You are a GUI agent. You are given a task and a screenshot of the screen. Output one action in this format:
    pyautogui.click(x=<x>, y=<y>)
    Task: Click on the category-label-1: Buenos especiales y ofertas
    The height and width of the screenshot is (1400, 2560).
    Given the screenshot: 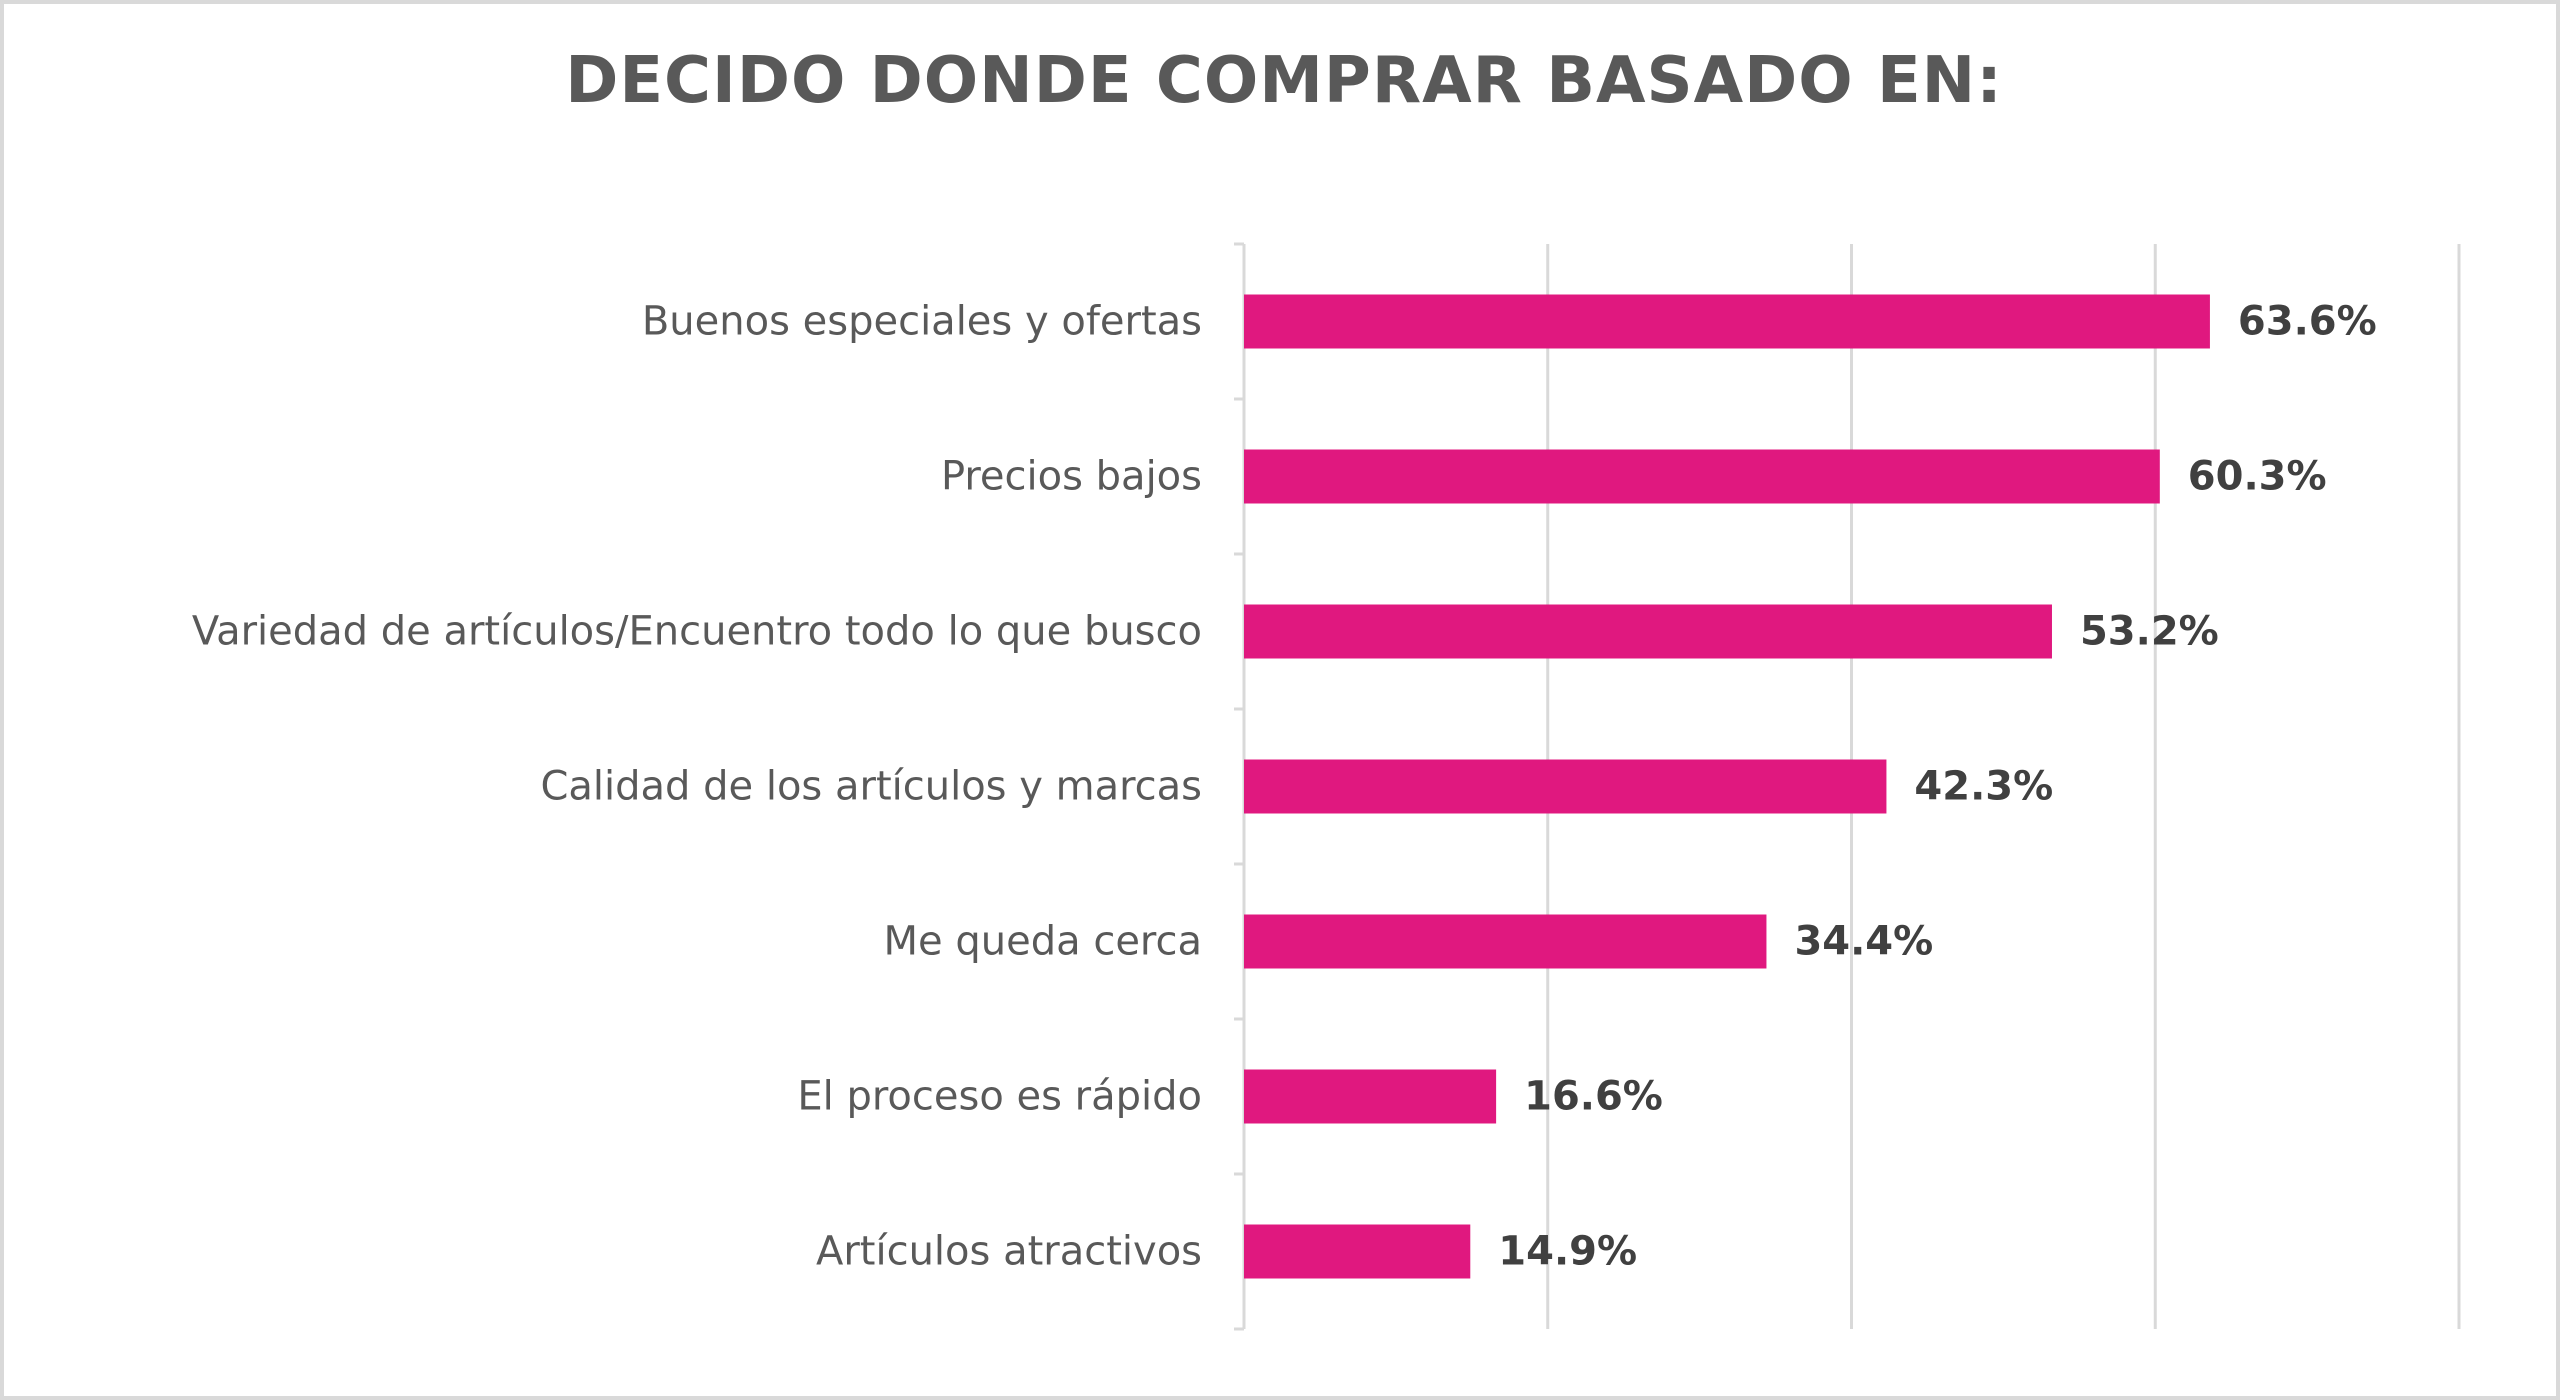 What is the action you would take?
    pyautogui.click(x=922, y=322)
    